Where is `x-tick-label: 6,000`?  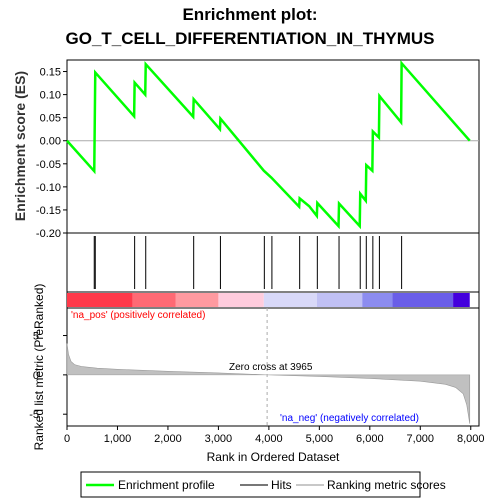 x-tick-label: 6,000 is located at coordinates (370, 439).